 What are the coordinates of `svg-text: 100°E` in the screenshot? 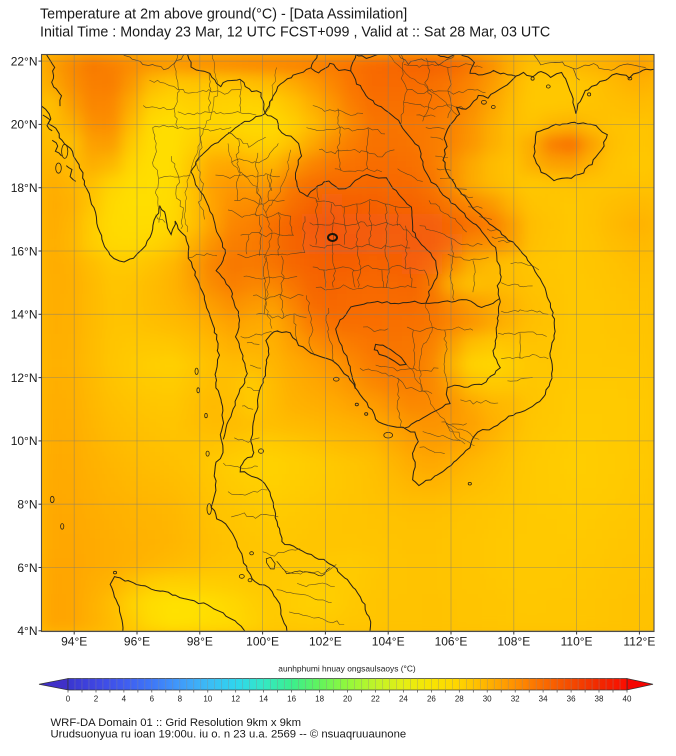 It's located at (262, 642).